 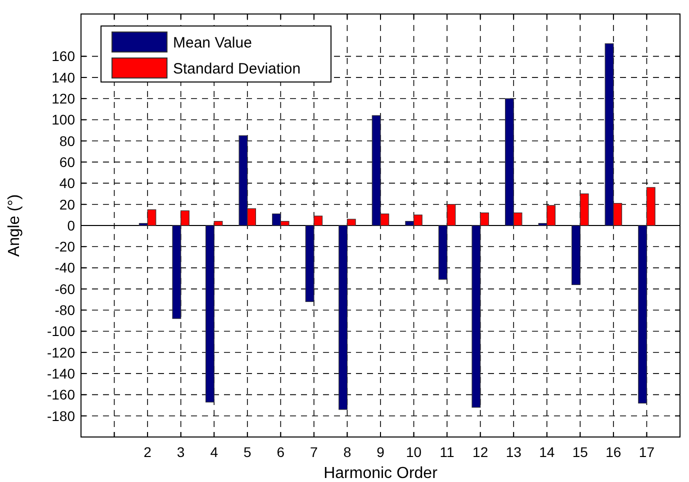 I want to click on y-tick-label: -140, so click(x=61, y=373).